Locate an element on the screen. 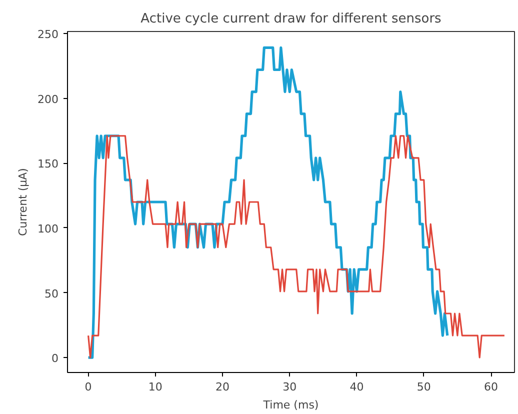 Image resolution: width=518 pixels, height=414 pixels. x-tick-label: 50 is located at coordinates (423, 387).